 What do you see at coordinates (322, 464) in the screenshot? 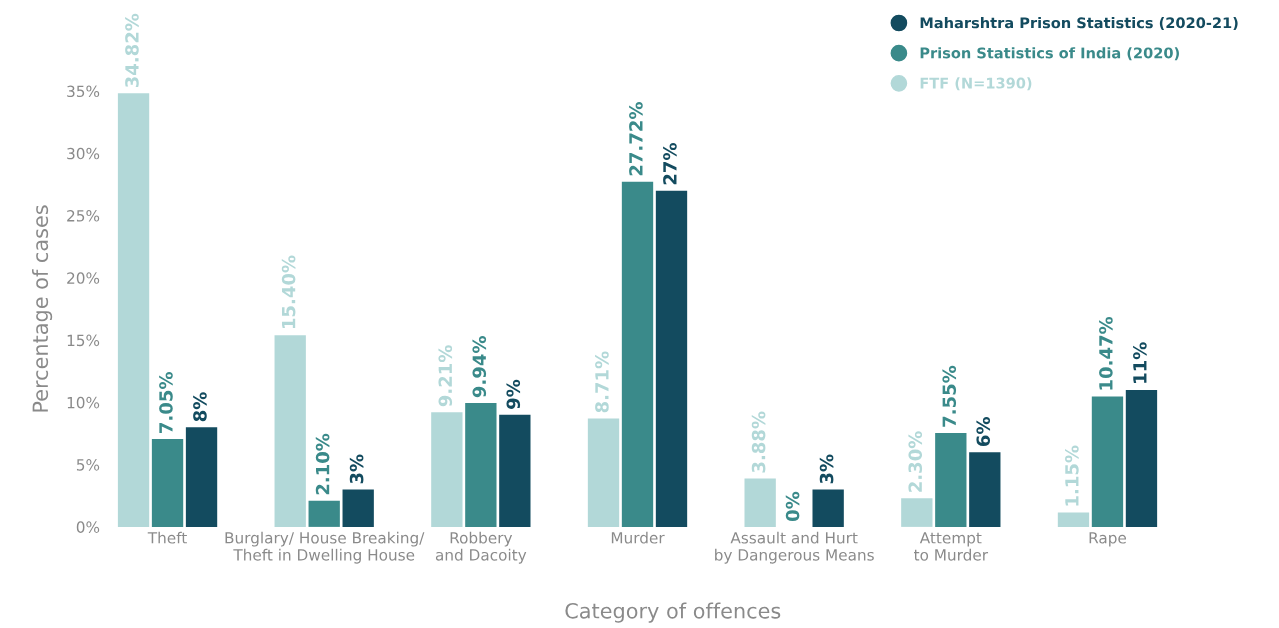
I see `data-label: 2.10%` at bounding box center [322, 464].